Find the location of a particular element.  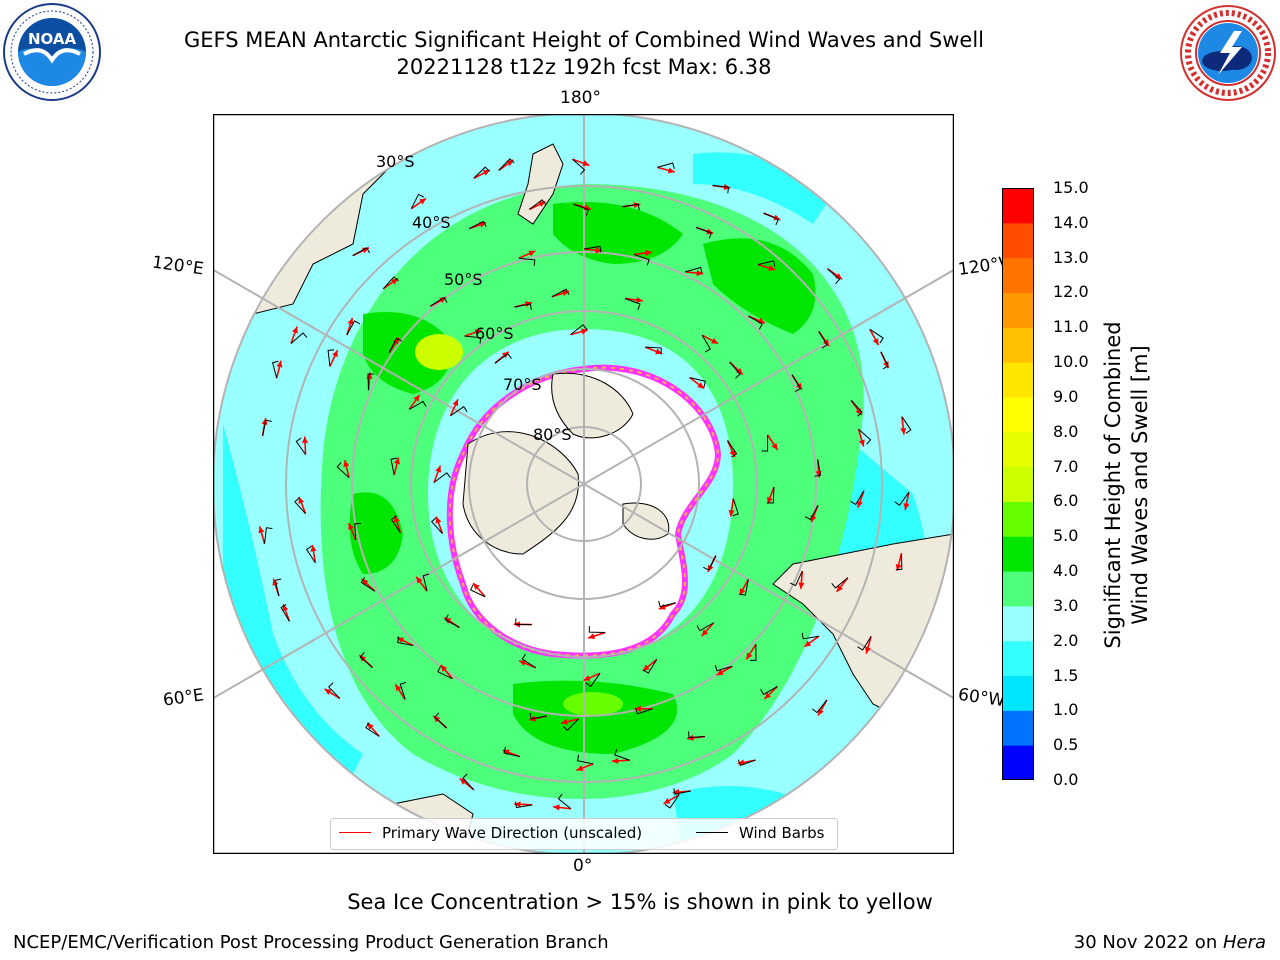

footer-date: 30 Nov 2022 on Hera is located at coordinates (1170, 942).